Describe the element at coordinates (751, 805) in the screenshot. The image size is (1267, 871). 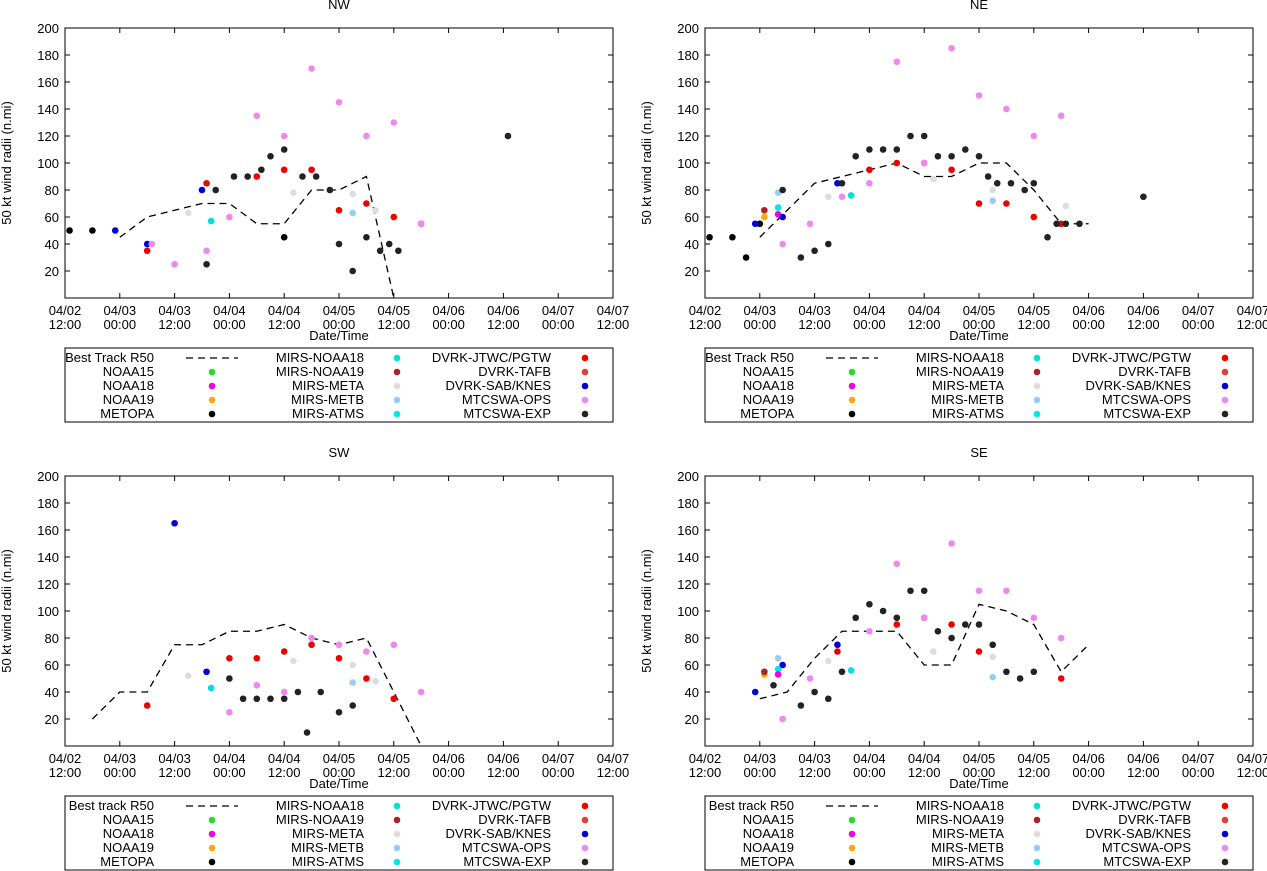
I see `legend-label: Best track R50` at that location.